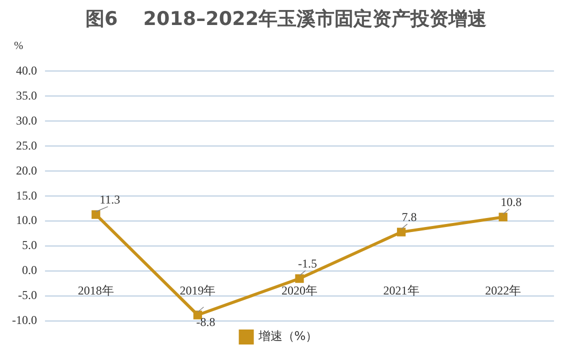 The image size is (572, 353). Describe the element at coordinates (511, 202) in the screenshot. I see `data-label: 10.8` at that location.